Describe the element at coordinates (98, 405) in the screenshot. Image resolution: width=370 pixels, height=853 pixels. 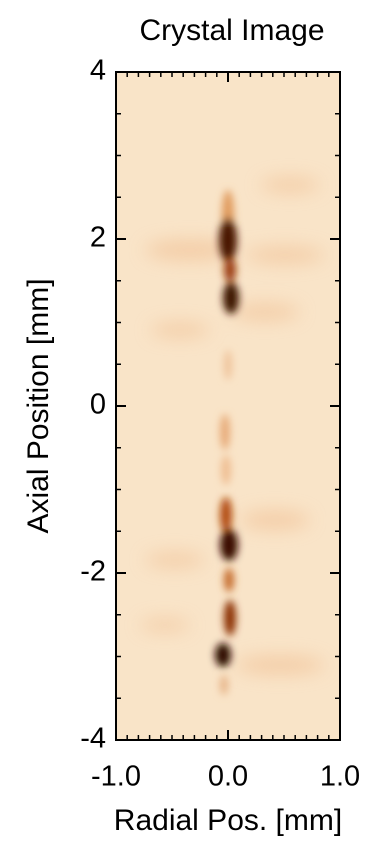
I see `y-tick-label: 0` at that location.